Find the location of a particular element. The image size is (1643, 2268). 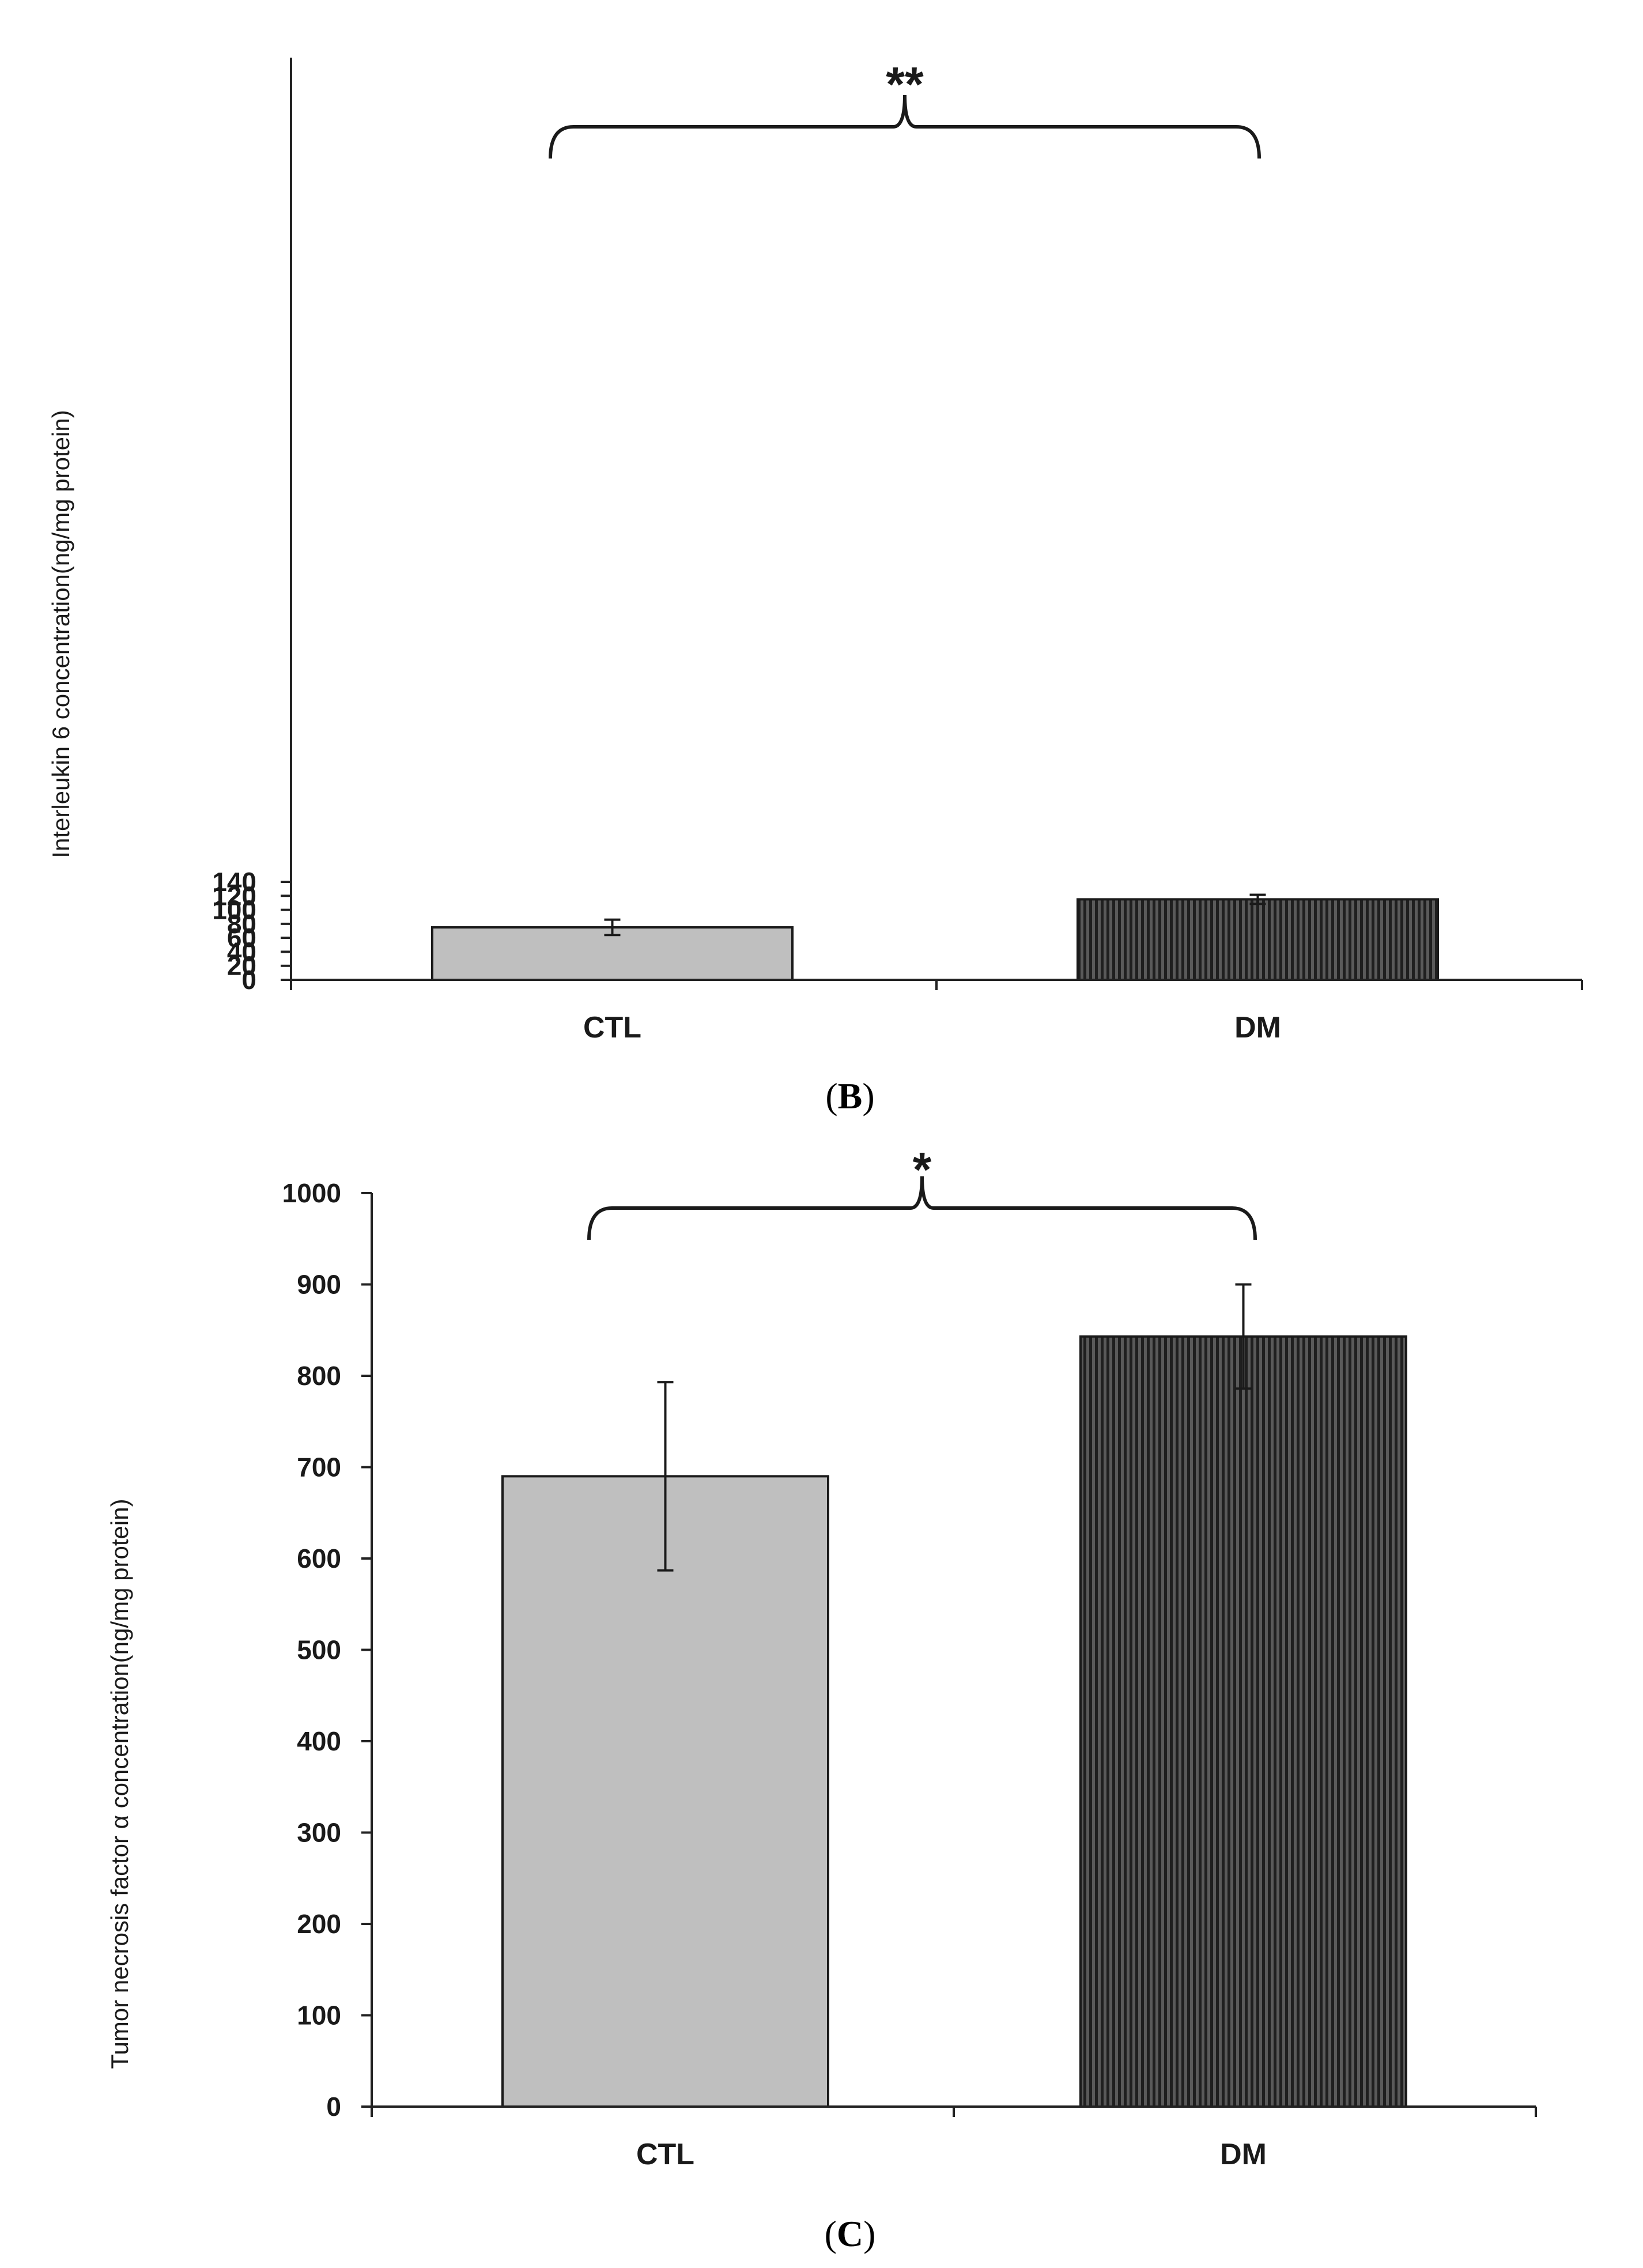

y-tick-label: 500 is located at coordinates (319, 1650).